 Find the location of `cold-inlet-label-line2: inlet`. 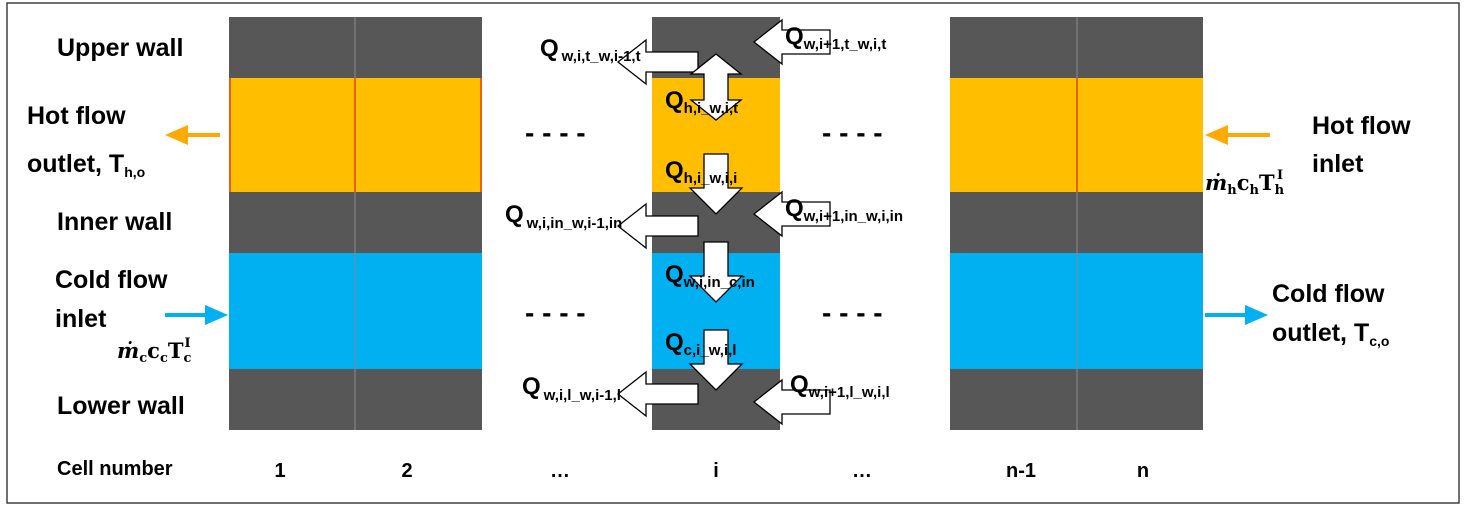

cold-inlet-label-line2: inlet is located at coordinates (81, 319).